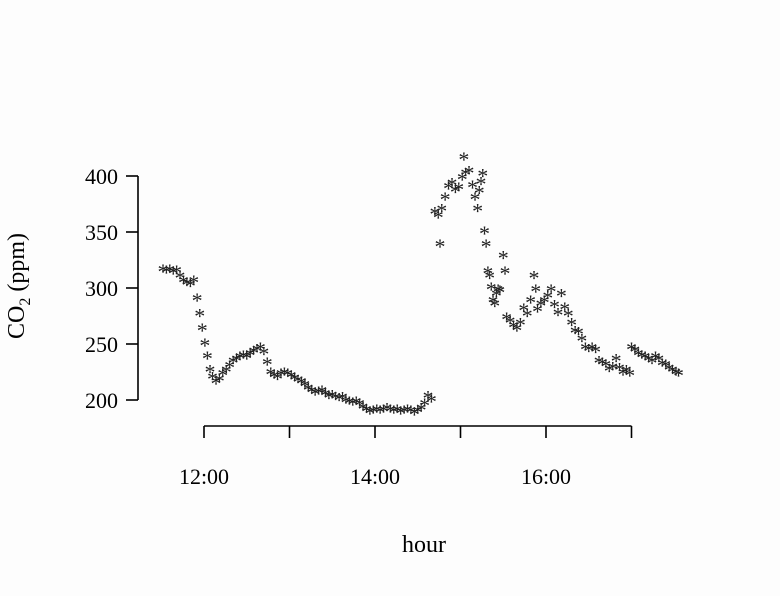 The width and height of the screenshot is (780, 596). What do you see at coordinates (101, 344) in the screenshot?
I see `y-tick-label: 250` at bounding box center [101, 344].